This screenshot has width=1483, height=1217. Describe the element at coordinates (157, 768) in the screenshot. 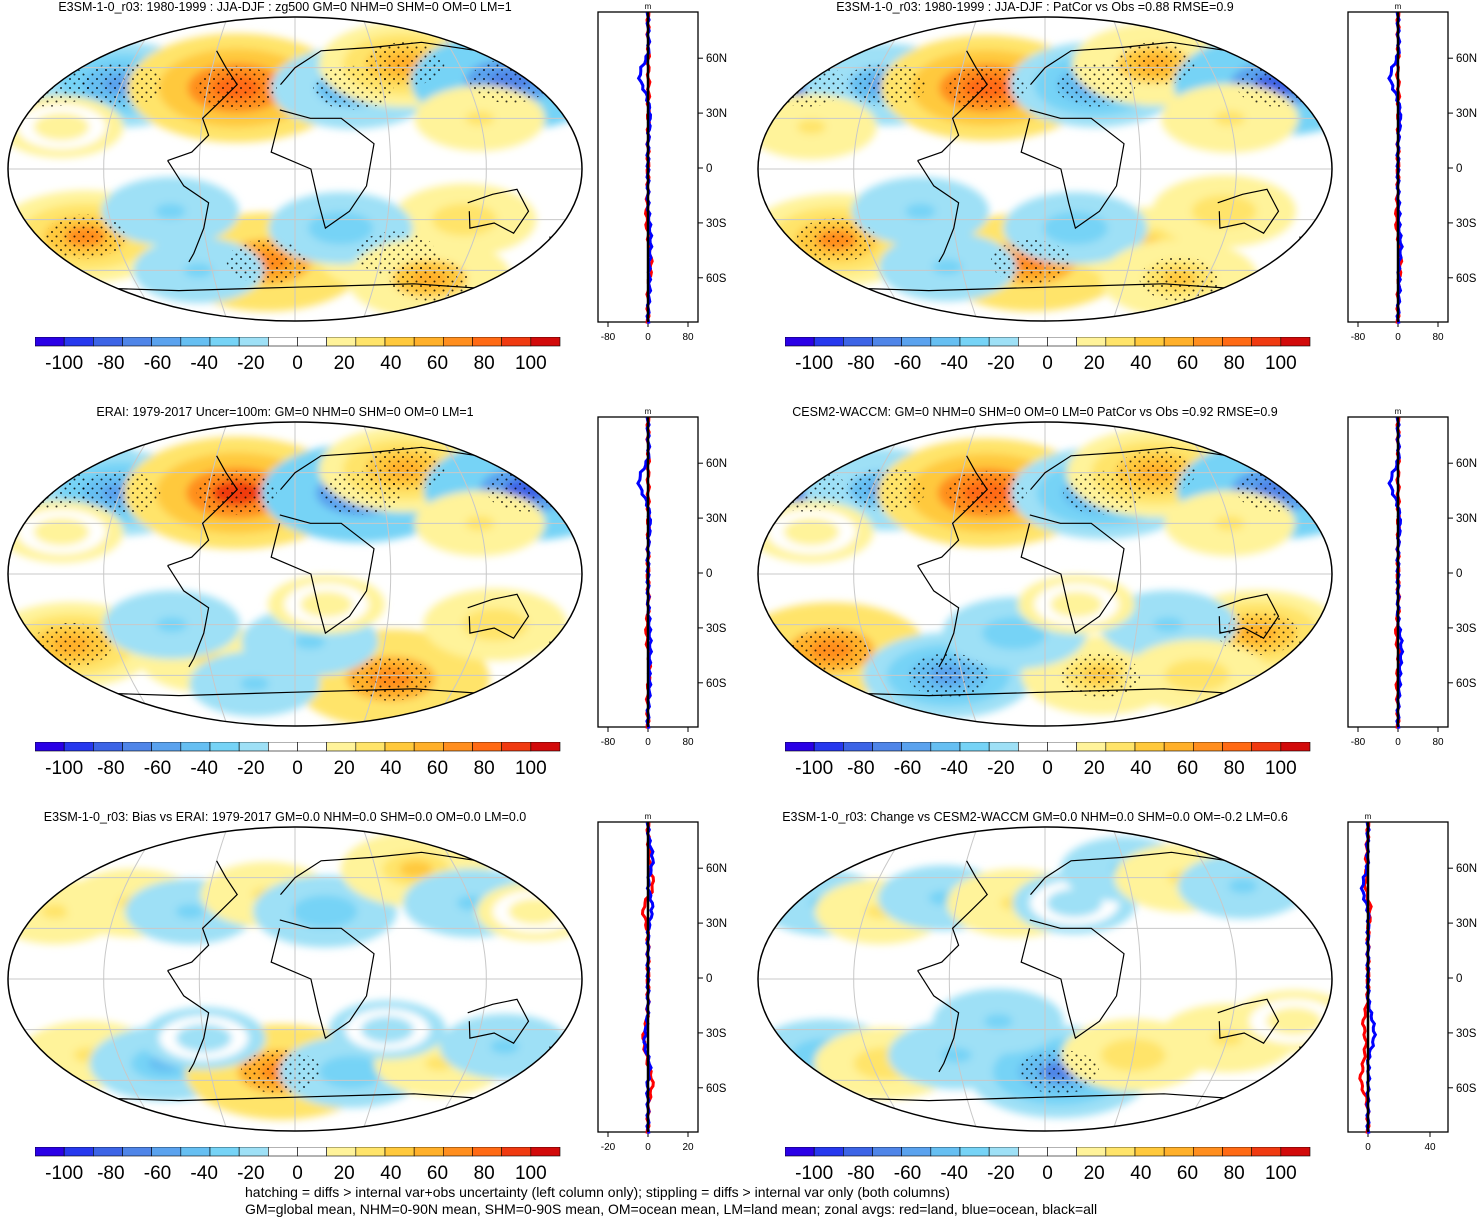

I see `colorbar-label: -60` at that location.